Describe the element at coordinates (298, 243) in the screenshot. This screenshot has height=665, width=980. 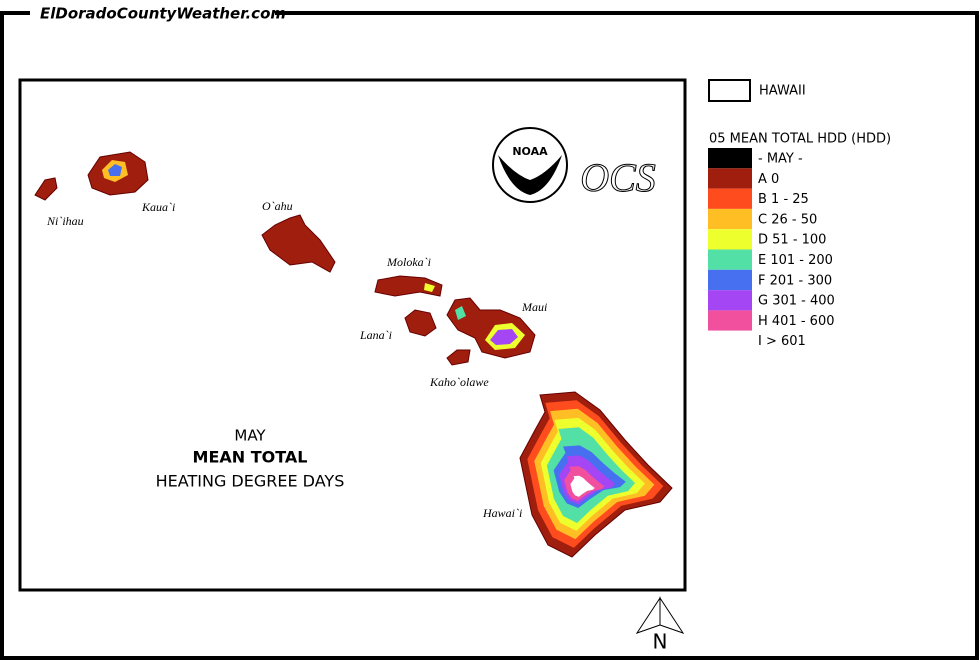
I see `island-oahu` at that location.